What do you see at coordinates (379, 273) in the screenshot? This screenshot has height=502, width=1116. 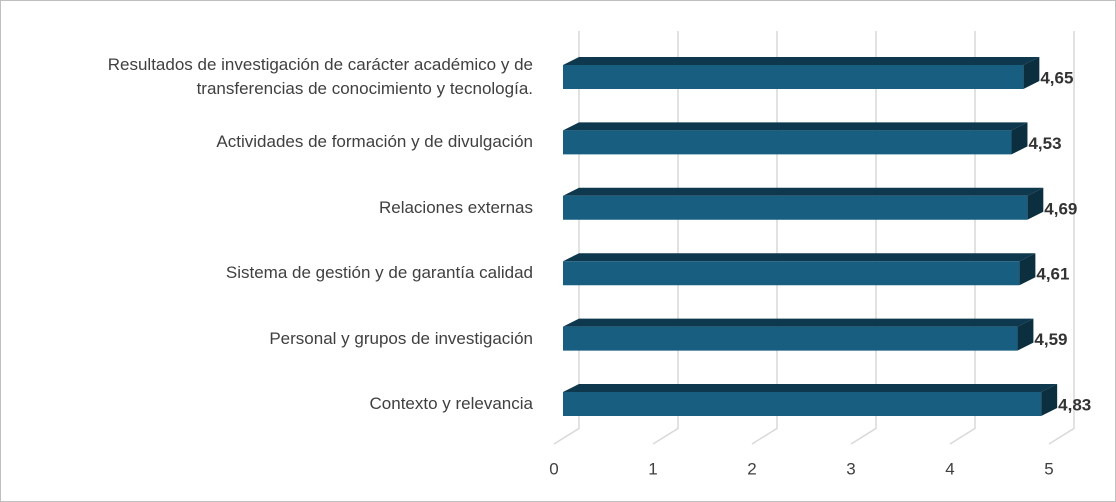 I see `category-label: Sistema de gestión y de garantía calidad` at bounding box center [379, 273].